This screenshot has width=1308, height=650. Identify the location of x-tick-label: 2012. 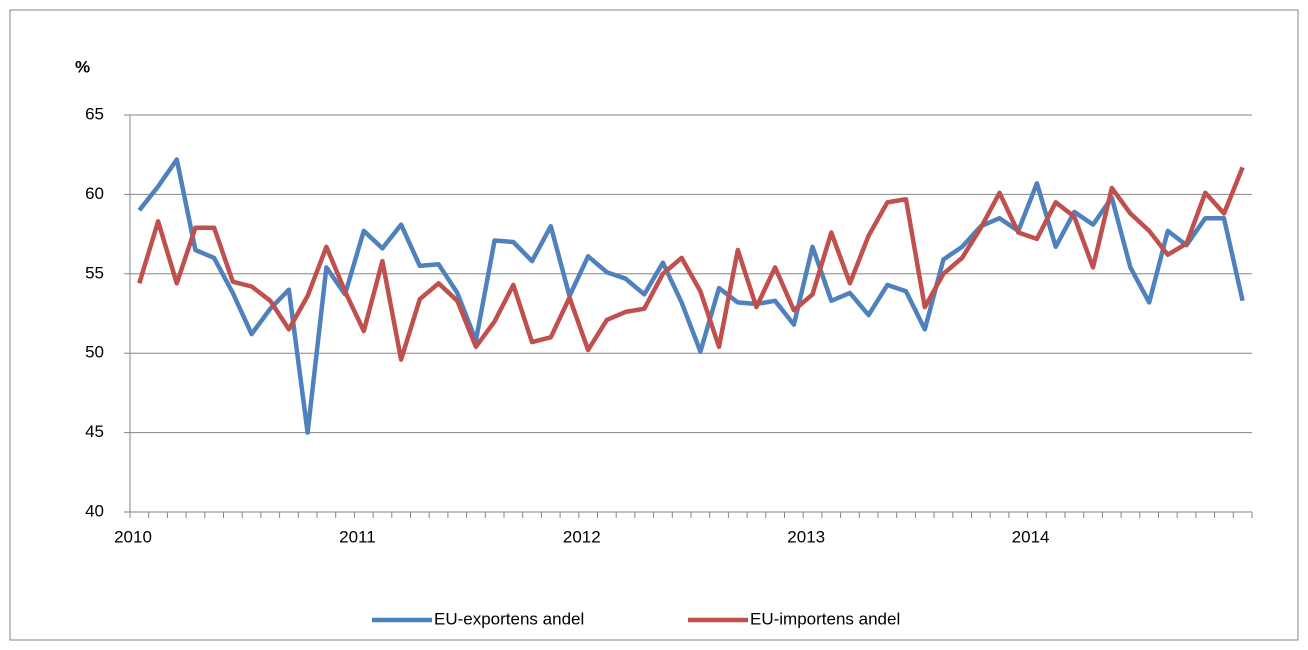
(582, 536).